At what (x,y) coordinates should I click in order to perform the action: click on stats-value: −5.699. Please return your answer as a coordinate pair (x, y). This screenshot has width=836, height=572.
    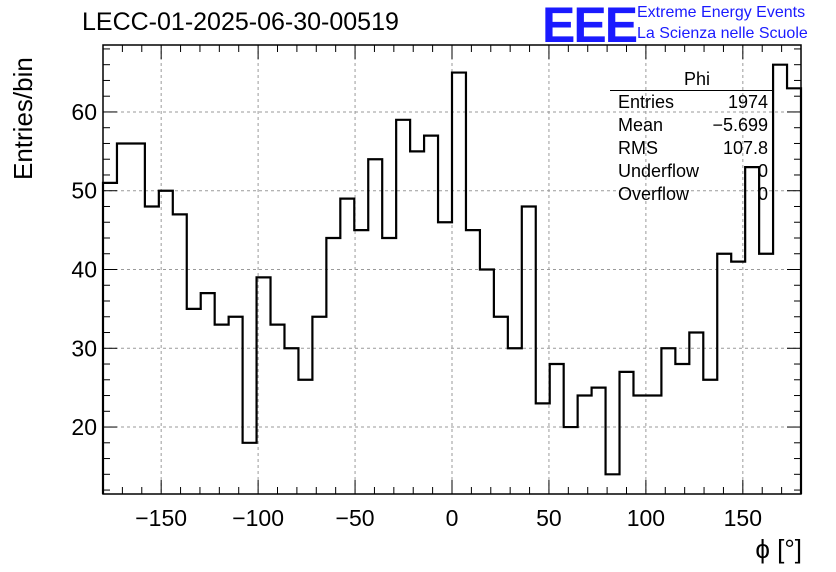
    Looking at the image, I should click on (740, 125).